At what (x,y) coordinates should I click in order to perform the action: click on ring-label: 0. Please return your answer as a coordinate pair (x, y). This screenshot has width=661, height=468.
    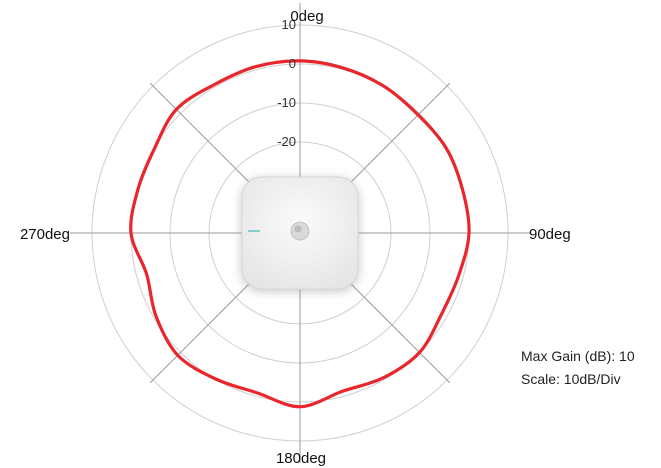
    Looking at the image, I should click on (292, 63).